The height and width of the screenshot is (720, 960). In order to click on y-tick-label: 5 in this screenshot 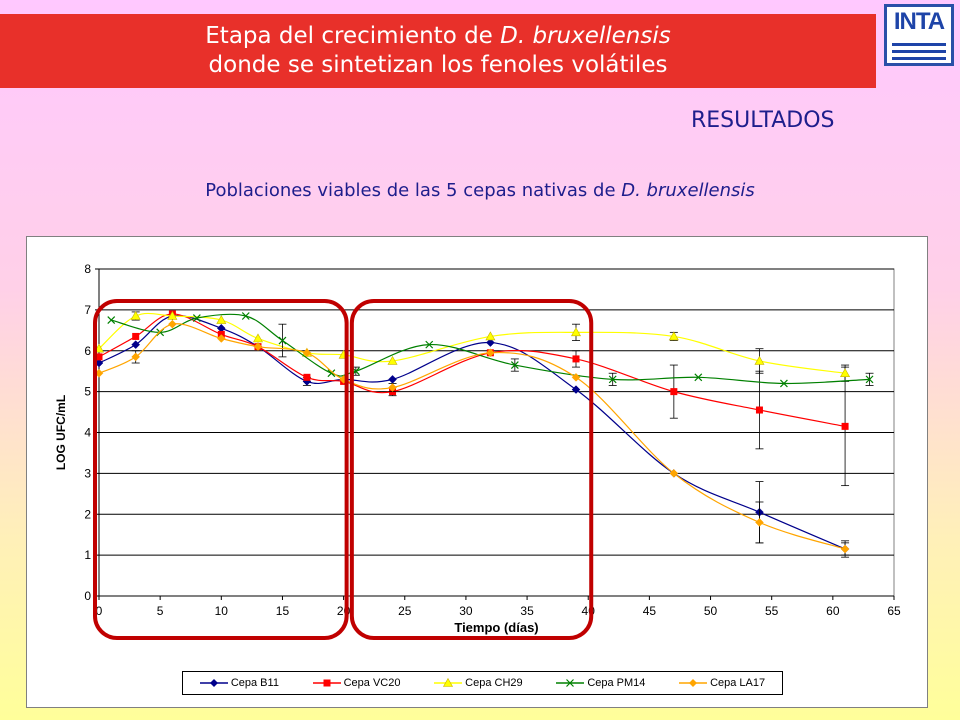, I will do `click(87, 392)`.